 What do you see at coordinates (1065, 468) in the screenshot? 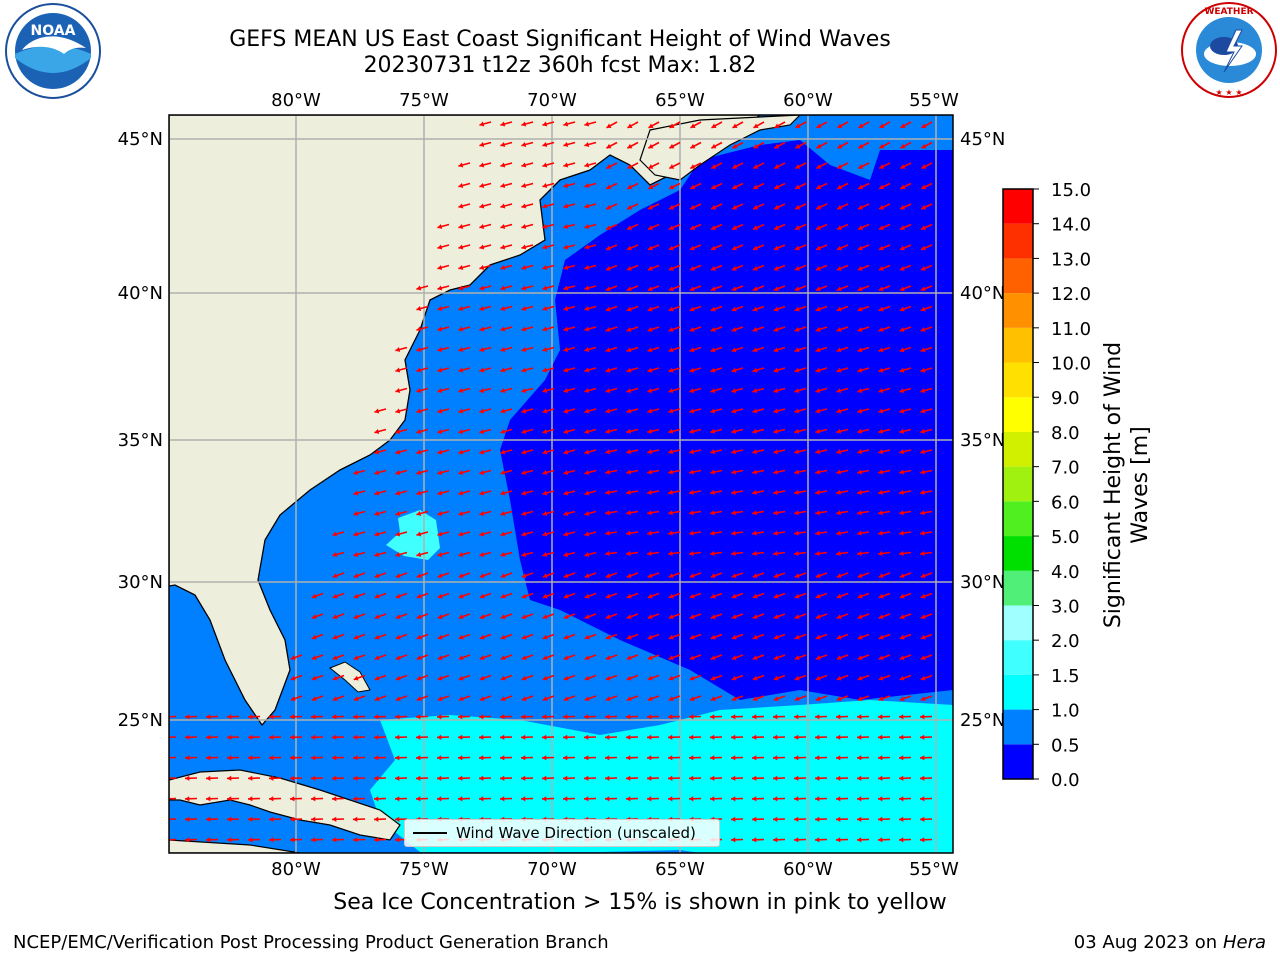
I see `colorbar-tick-label: 7.0` at bounding box center [1065, 468].